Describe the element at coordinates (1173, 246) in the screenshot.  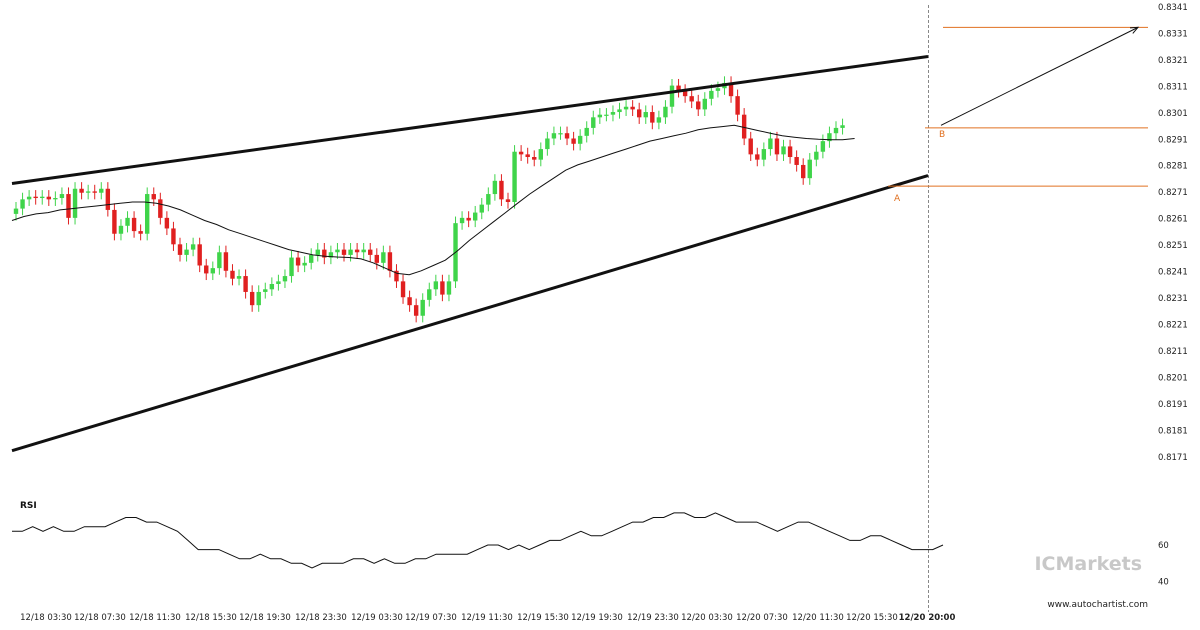
I see `price-tick-label: 0.8251` at that location.